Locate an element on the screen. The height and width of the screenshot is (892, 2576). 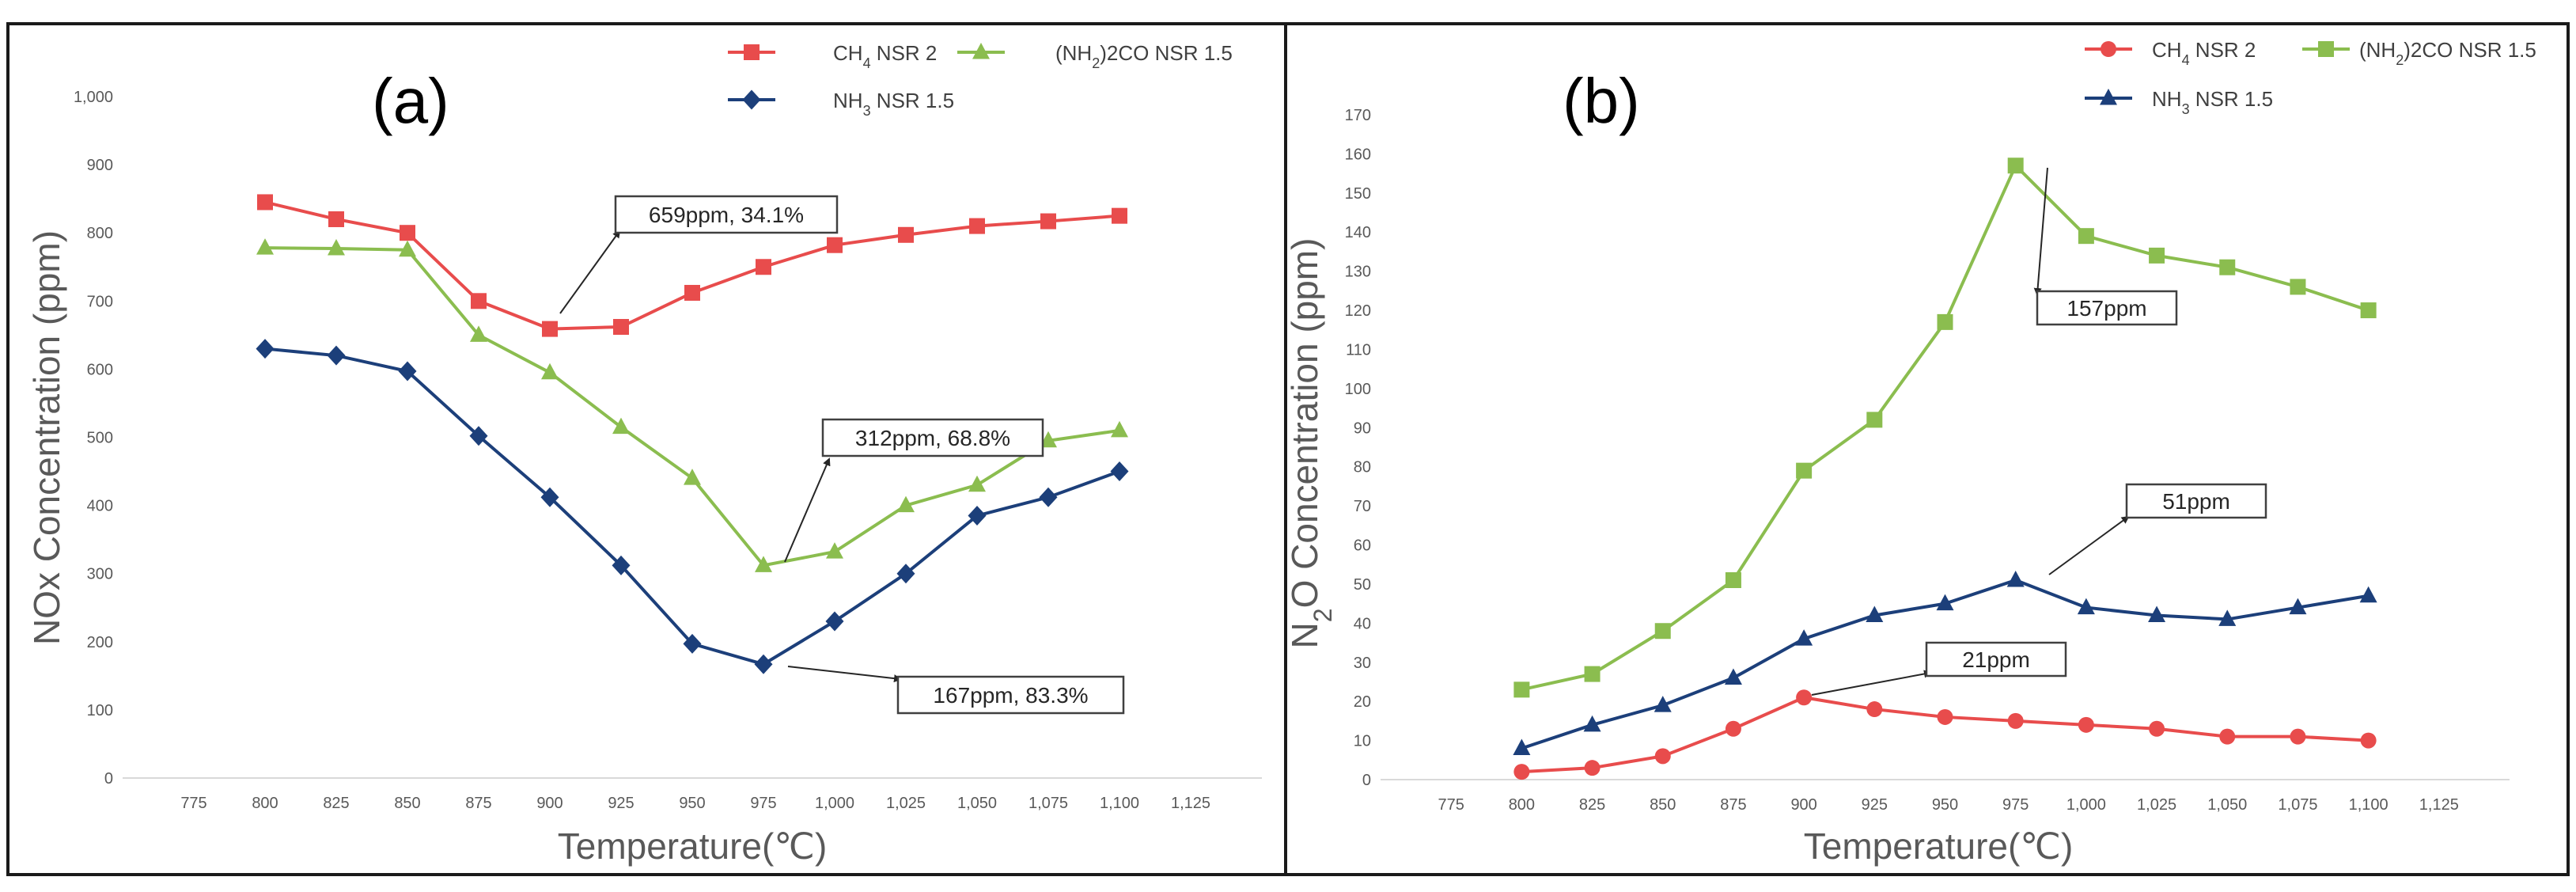
legend-item: (NH2)2CO NSR 1.5 is located at coordinates (2419, 53).